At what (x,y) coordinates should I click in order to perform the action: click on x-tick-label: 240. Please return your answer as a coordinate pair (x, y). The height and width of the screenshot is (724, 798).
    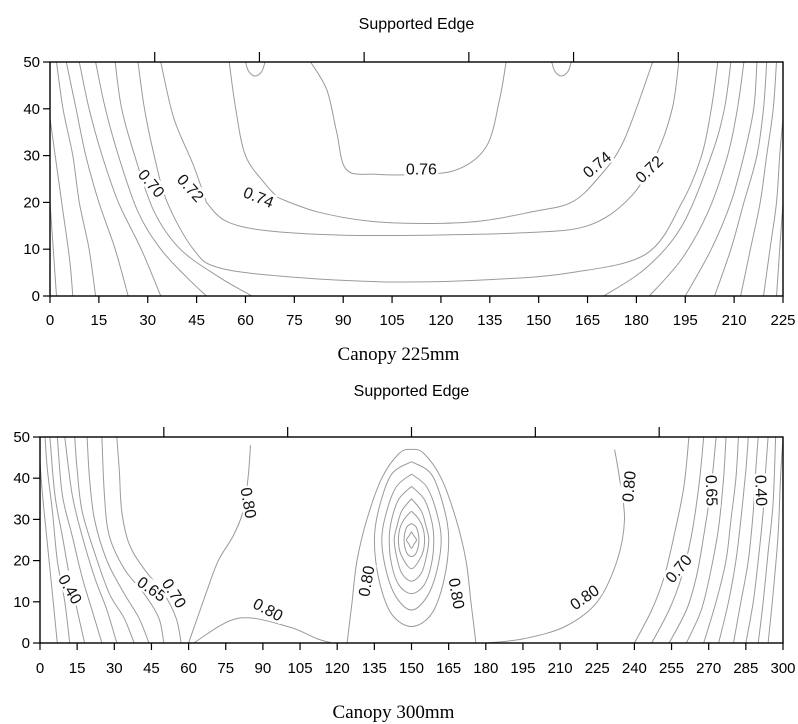
    Looking at the image, I should click on (634, 668).